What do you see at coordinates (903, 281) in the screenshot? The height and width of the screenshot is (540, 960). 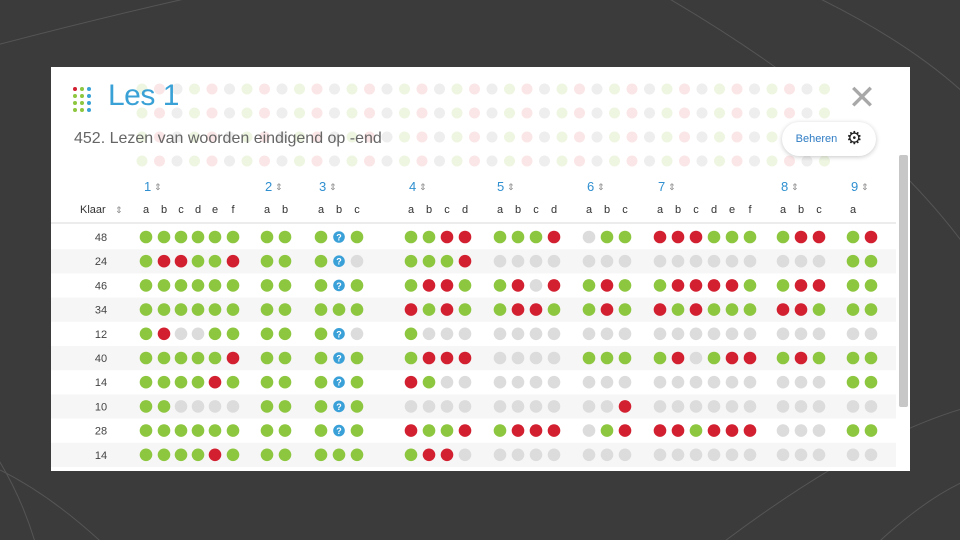 I see `scrollbar` at bounding box center [903, 281].